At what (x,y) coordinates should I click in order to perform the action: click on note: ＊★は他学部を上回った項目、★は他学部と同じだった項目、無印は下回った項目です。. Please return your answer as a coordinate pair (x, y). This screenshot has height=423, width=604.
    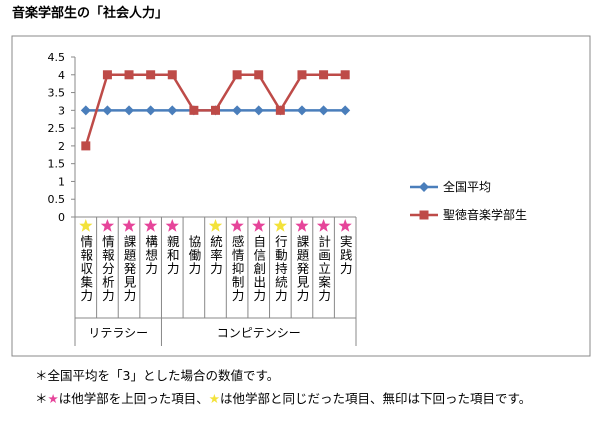
    Looking at the image, I should click on (283, 398).